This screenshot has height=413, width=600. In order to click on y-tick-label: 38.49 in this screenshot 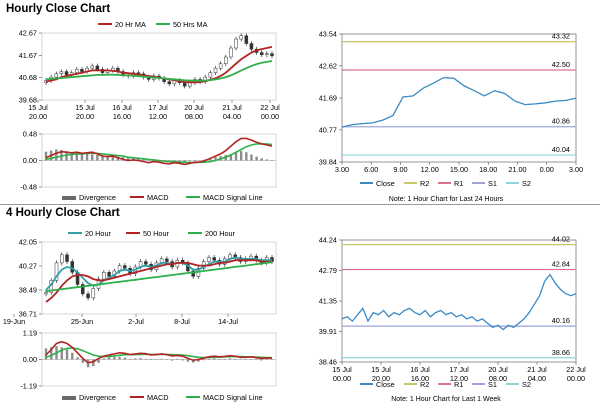, I will do `click(28, 290)`.